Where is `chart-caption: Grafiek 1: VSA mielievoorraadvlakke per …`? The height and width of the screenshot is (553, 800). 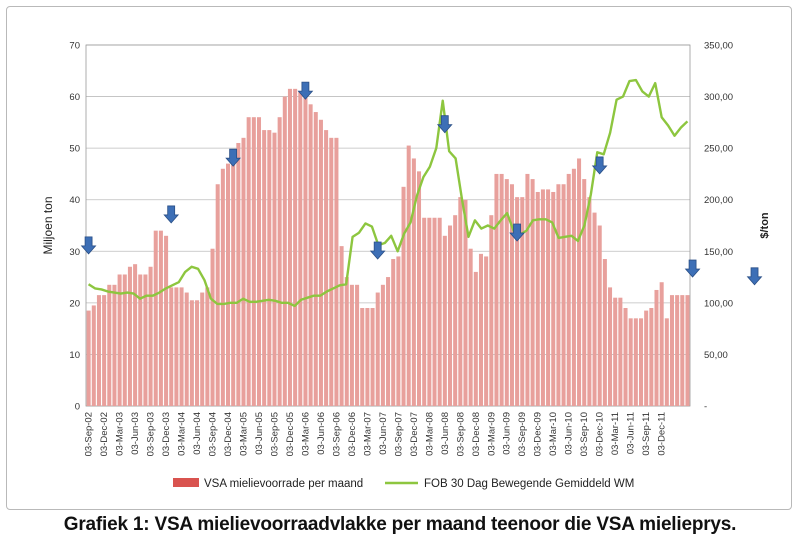 chart-caption: Grafiek 1: VSA mielievoorraadvlakke per … is located at coordinates (400, 524).